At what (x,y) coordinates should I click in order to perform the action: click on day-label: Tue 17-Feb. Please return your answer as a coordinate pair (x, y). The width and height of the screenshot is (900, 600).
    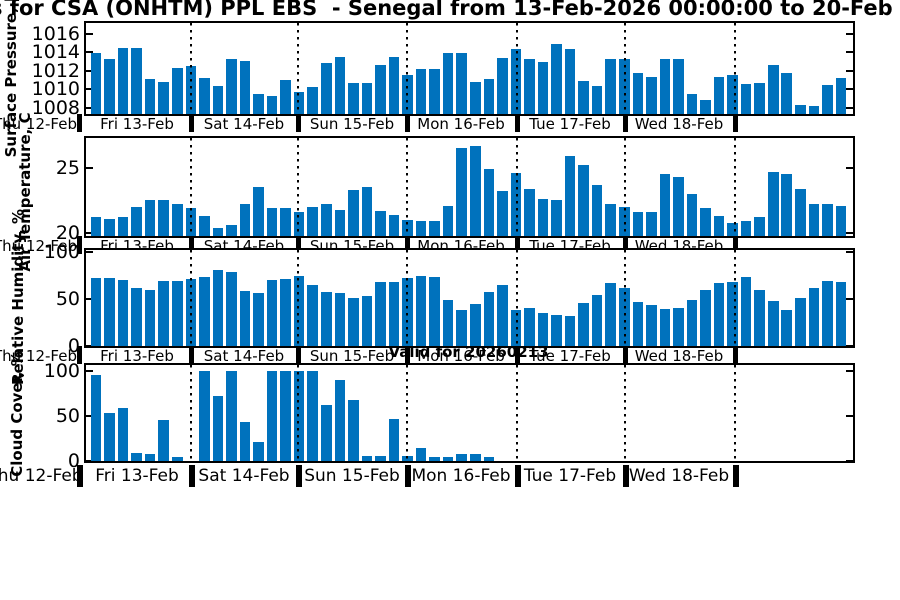
    Looking at the image, I should click on (570, 476).